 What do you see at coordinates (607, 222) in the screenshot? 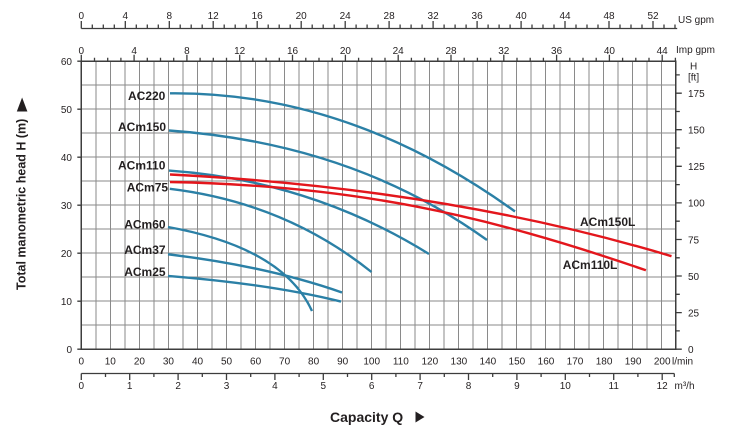
I see `svg-text: ACm150L` at bounding box center [607, 222].